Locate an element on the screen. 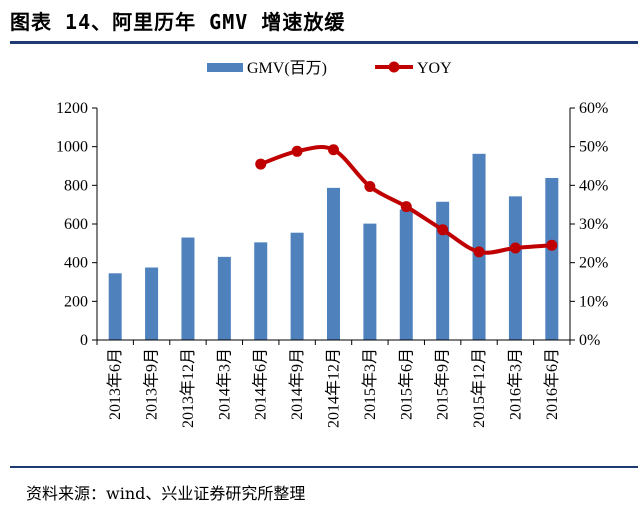  right-tick-label-2: 20% is located at coordinates (593, 263).